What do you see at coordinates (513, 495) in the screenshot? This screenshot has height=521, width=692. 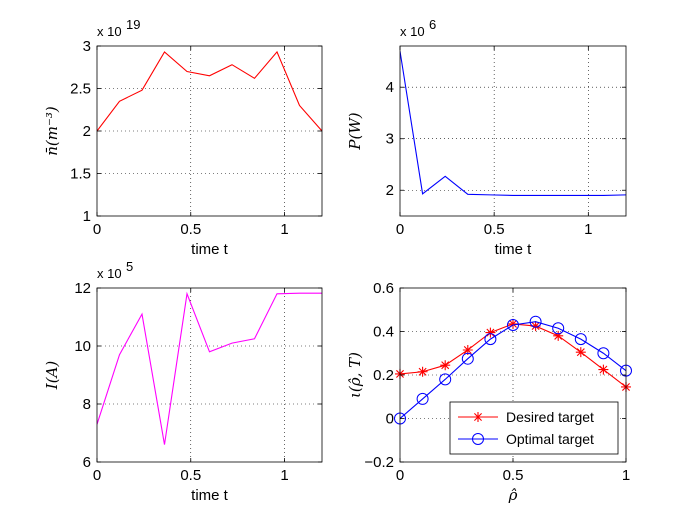 I see `x-axis-label: ρ̂` at bounding box center [513, 495].